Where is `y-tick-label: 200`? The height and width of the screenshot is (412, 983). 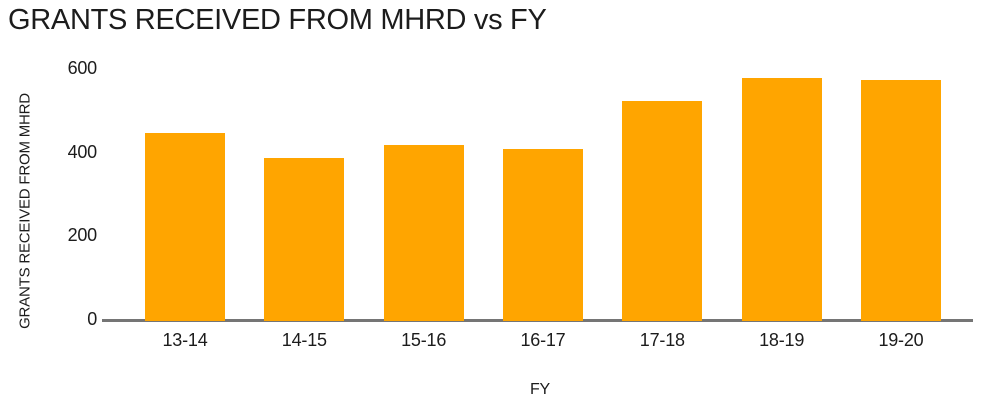
y-tick-label: 200 is located at coordinates (82, 235).